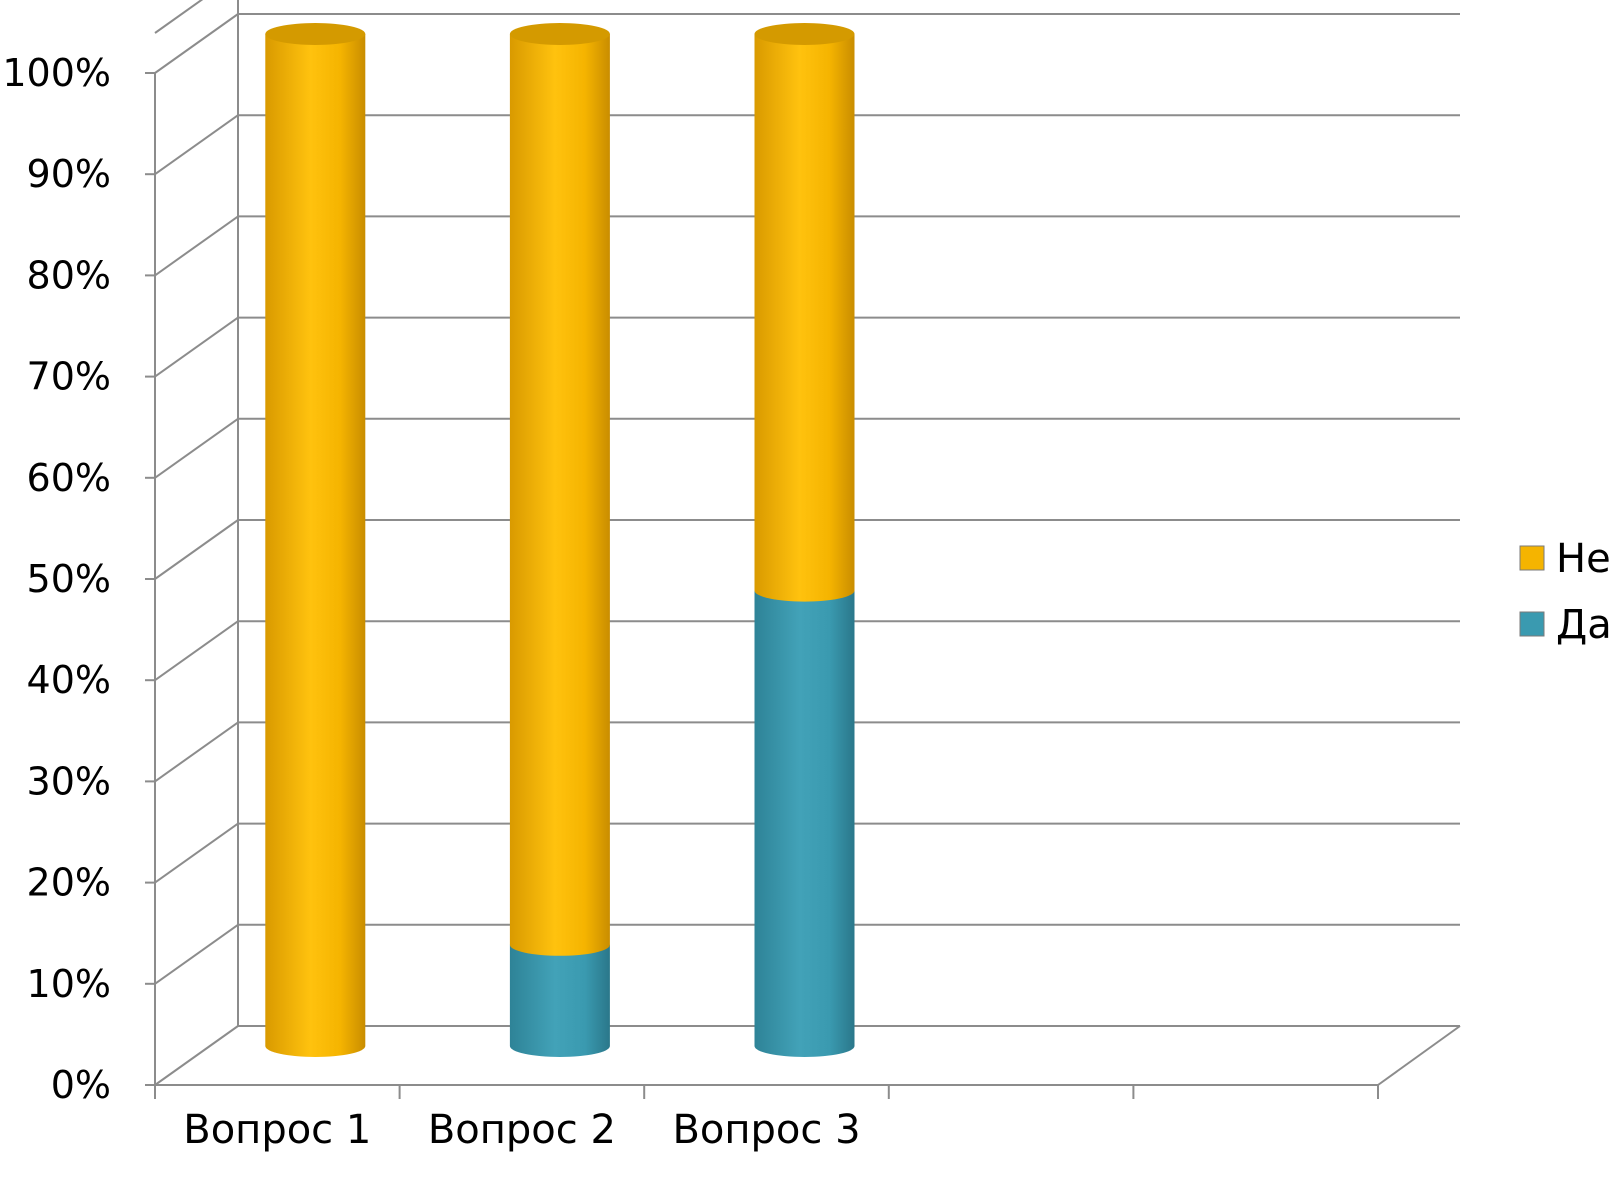  What do you see at coordinates (69, 275) in the screenshot?
I see `y-tick-label: 80%` at bounding box center [69, 275].